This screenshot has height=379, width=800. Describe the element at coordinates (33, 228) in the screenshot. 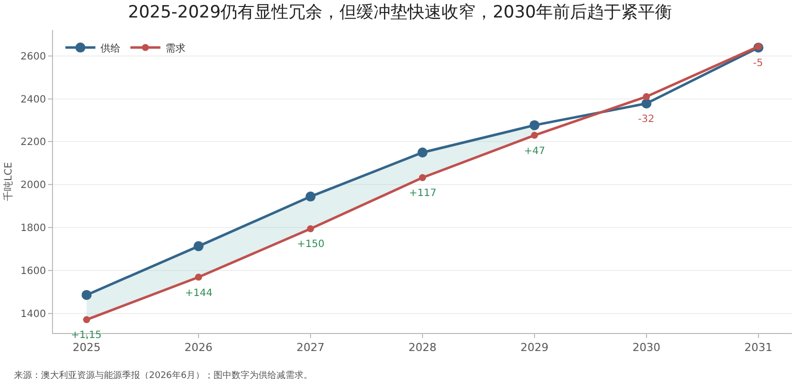

I see `y-tick-label: 1800` at that location.